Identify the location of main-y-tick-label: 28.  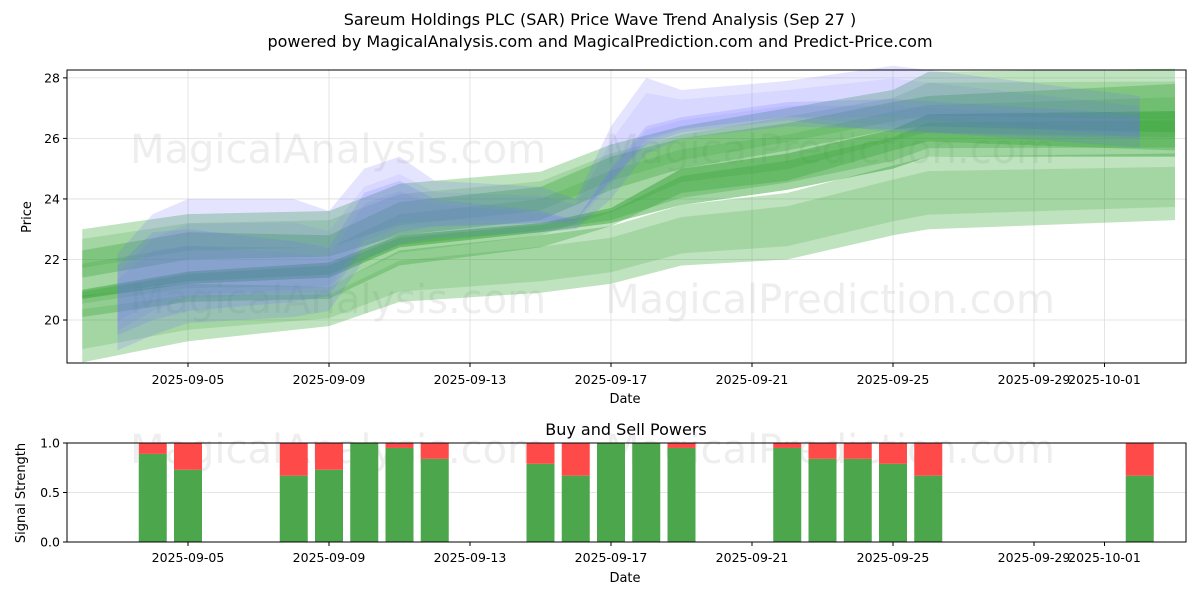
(52, 77).